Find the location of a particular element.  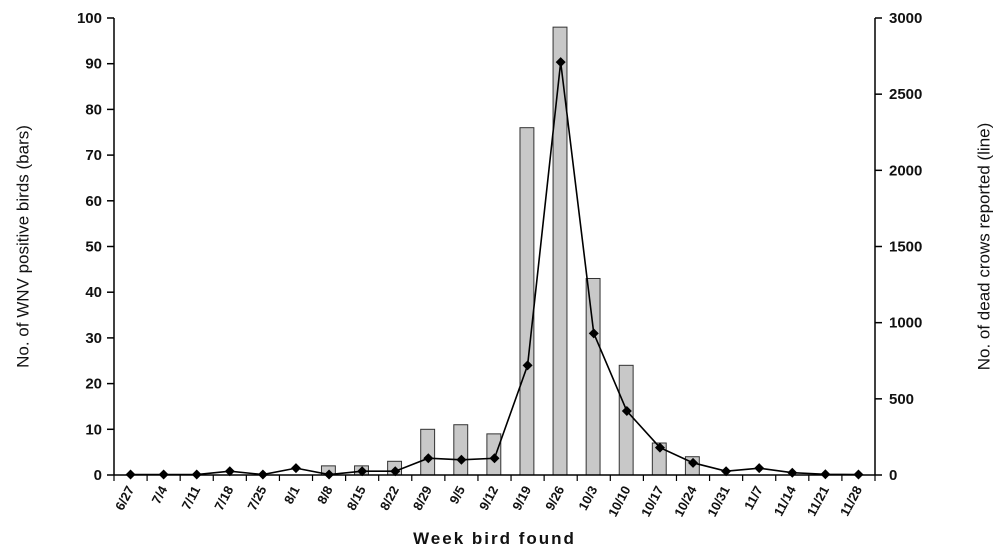

left-y-tick-label: 100 is located at coordinates (89, 18).